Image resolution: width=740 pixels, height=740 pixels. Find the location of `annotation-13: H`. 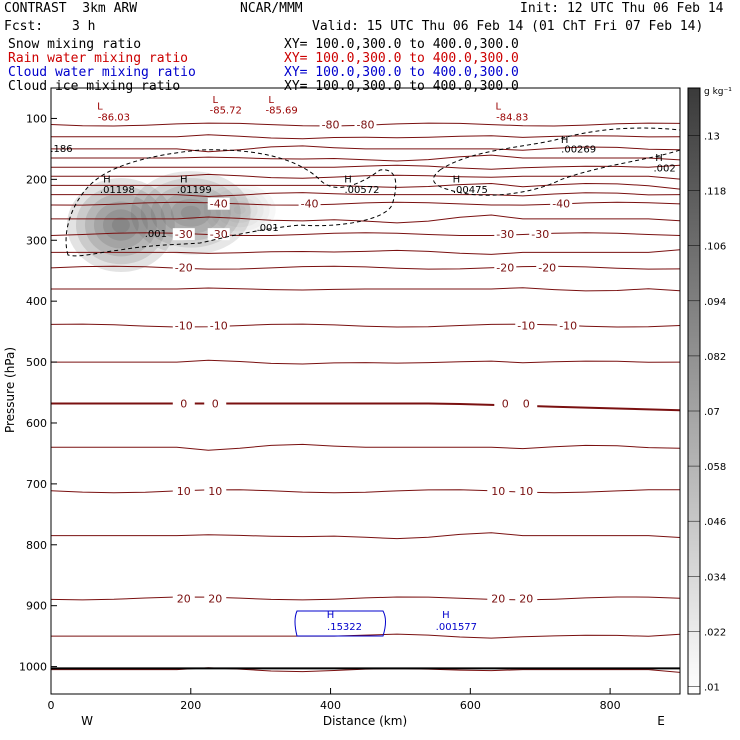

annotation-13: H is located at coordinates (107, 179).